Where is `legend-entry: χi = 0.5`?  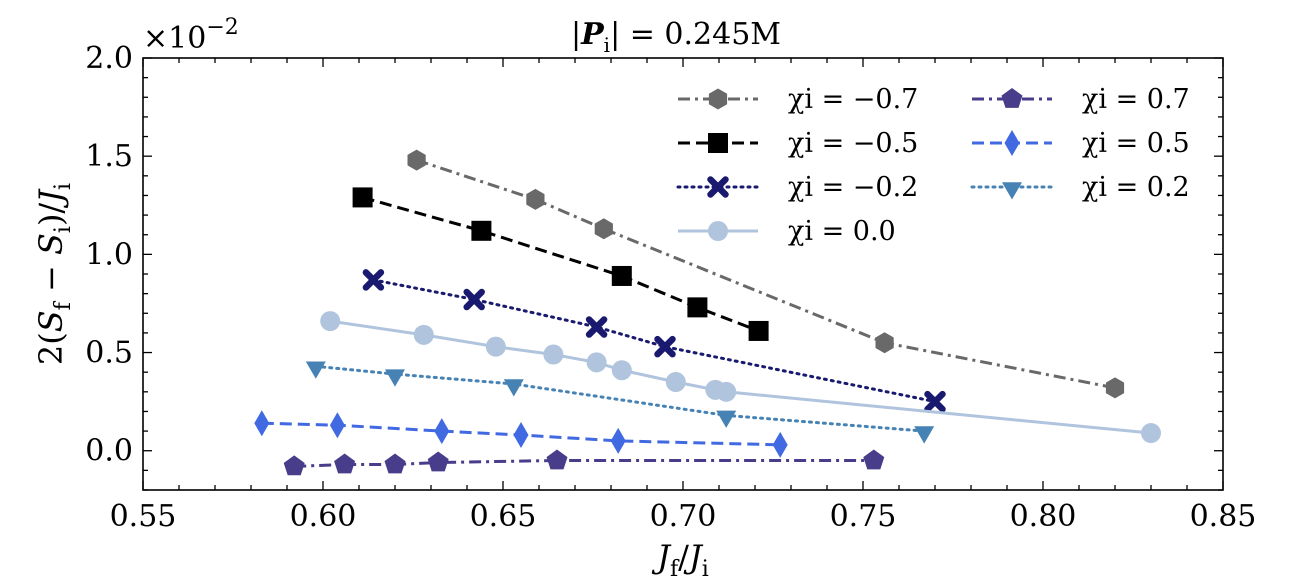 legend-entry: χi = 0.5 is located at coordinates (1081, 143).